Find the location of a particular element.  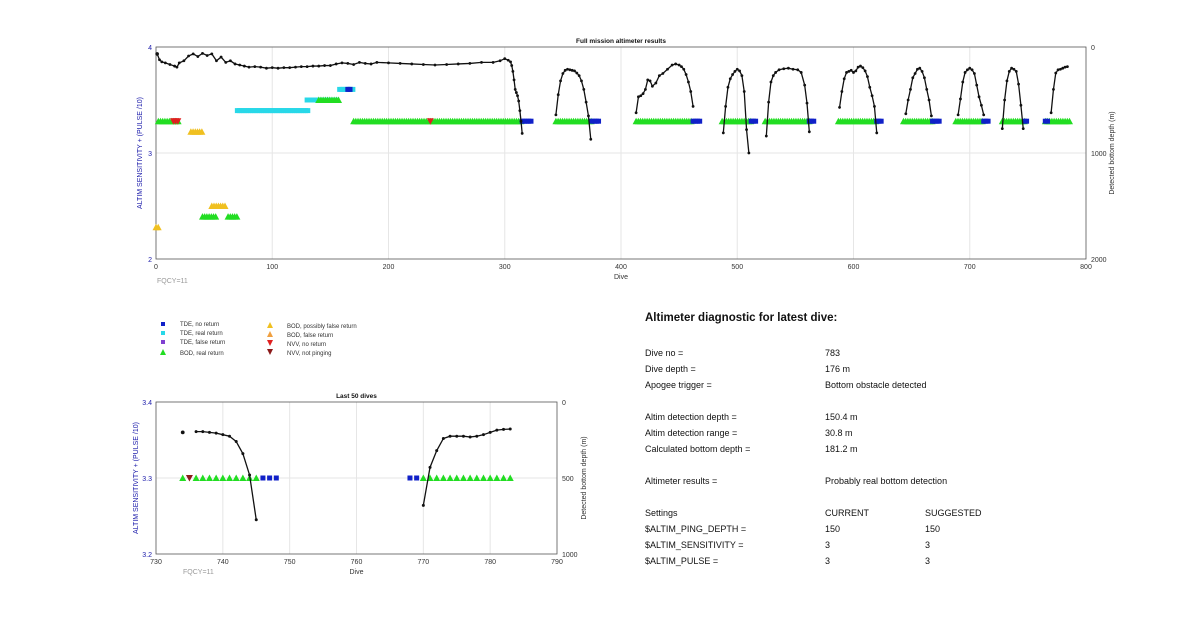

x-tick-label: 0 is located at coordinates (156, 267).